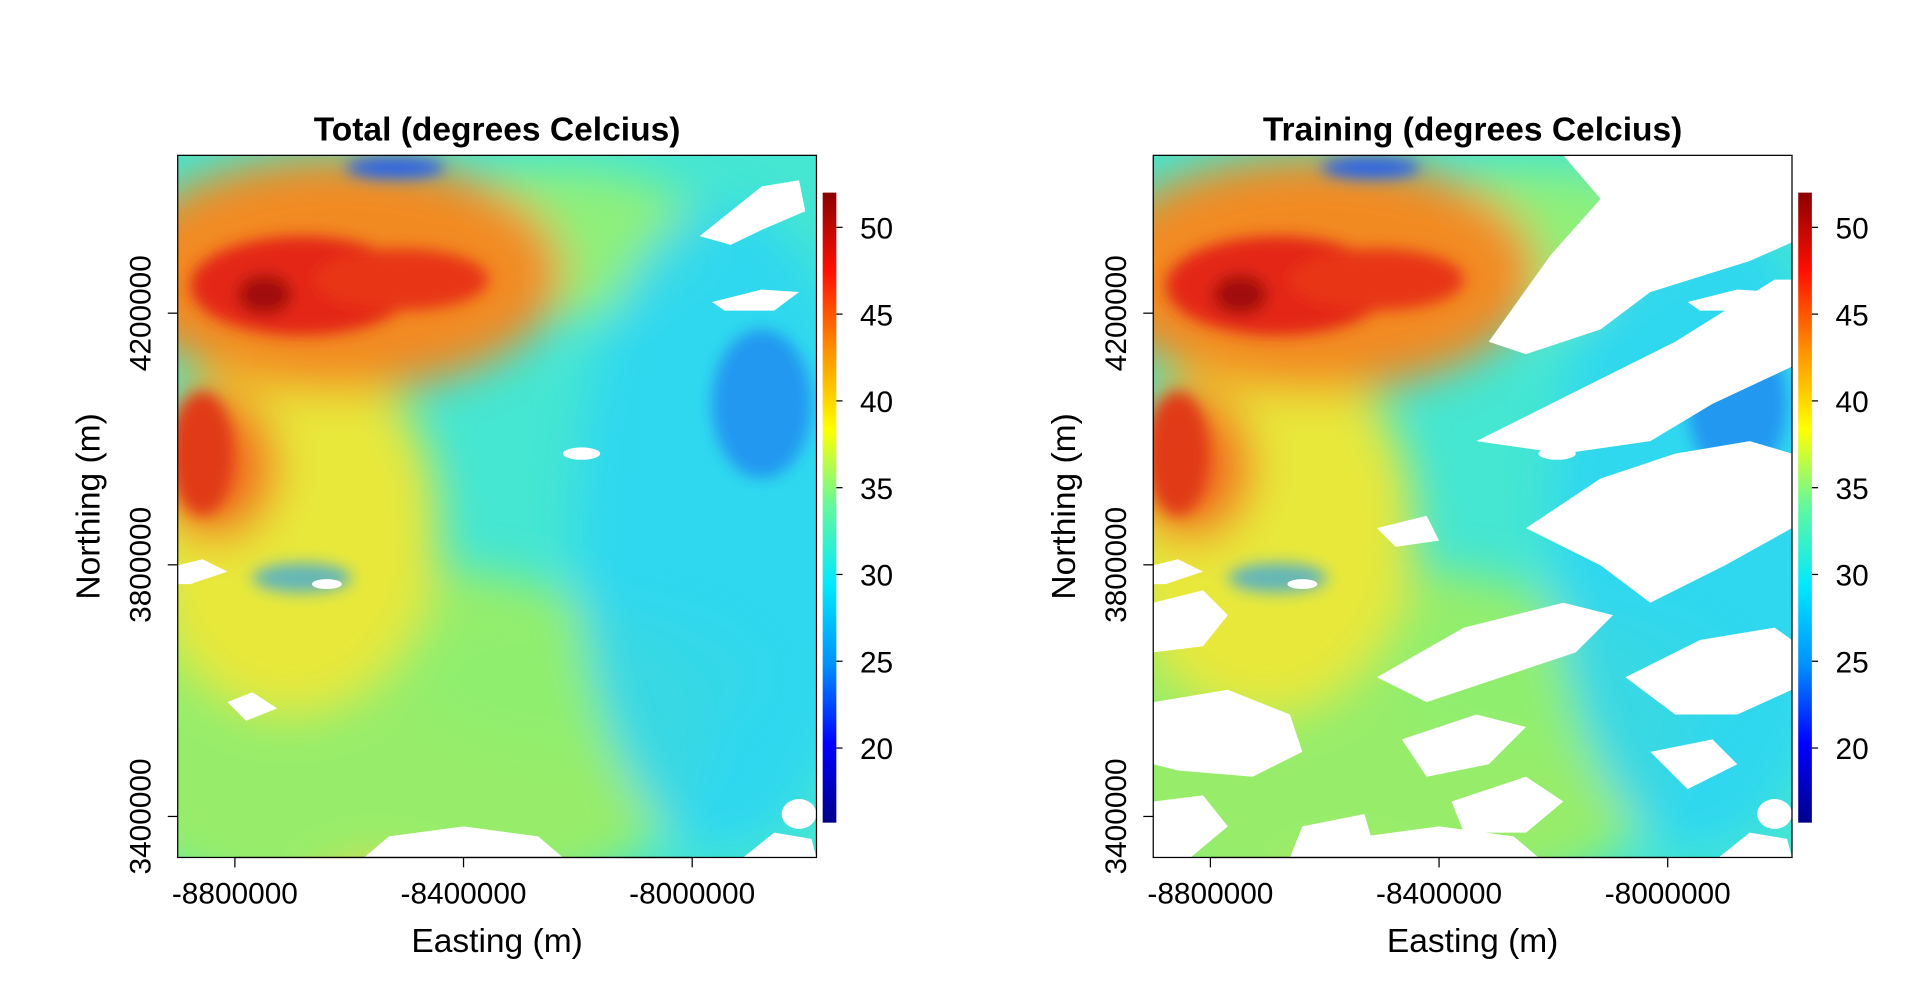 The image size is (1920, 1001). Describe the element at coordinates (1472, 129) in the screenshot. I see `chart-title: Training (degrees Celcius)` at that location.